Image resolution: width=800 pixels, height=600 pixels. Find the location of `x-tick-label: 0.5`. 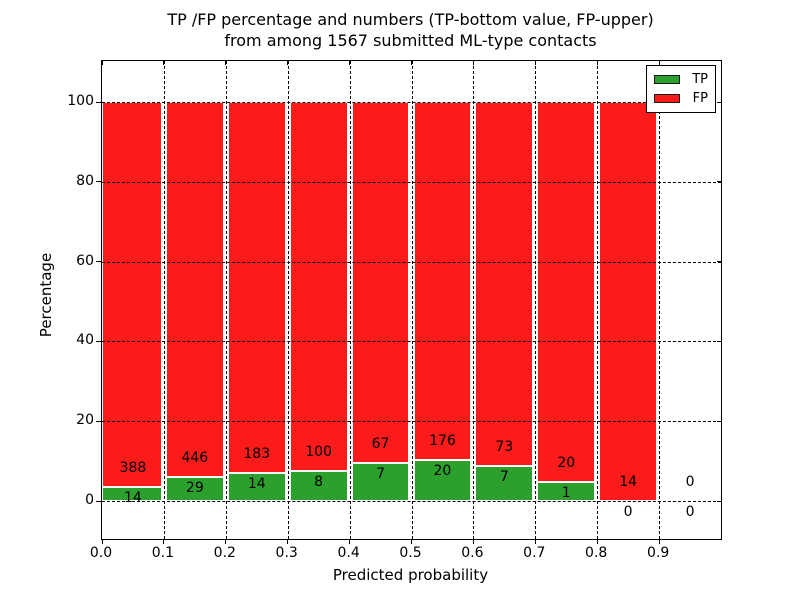

x-tick-label: 0.5 is located at coordinates (410, 553).